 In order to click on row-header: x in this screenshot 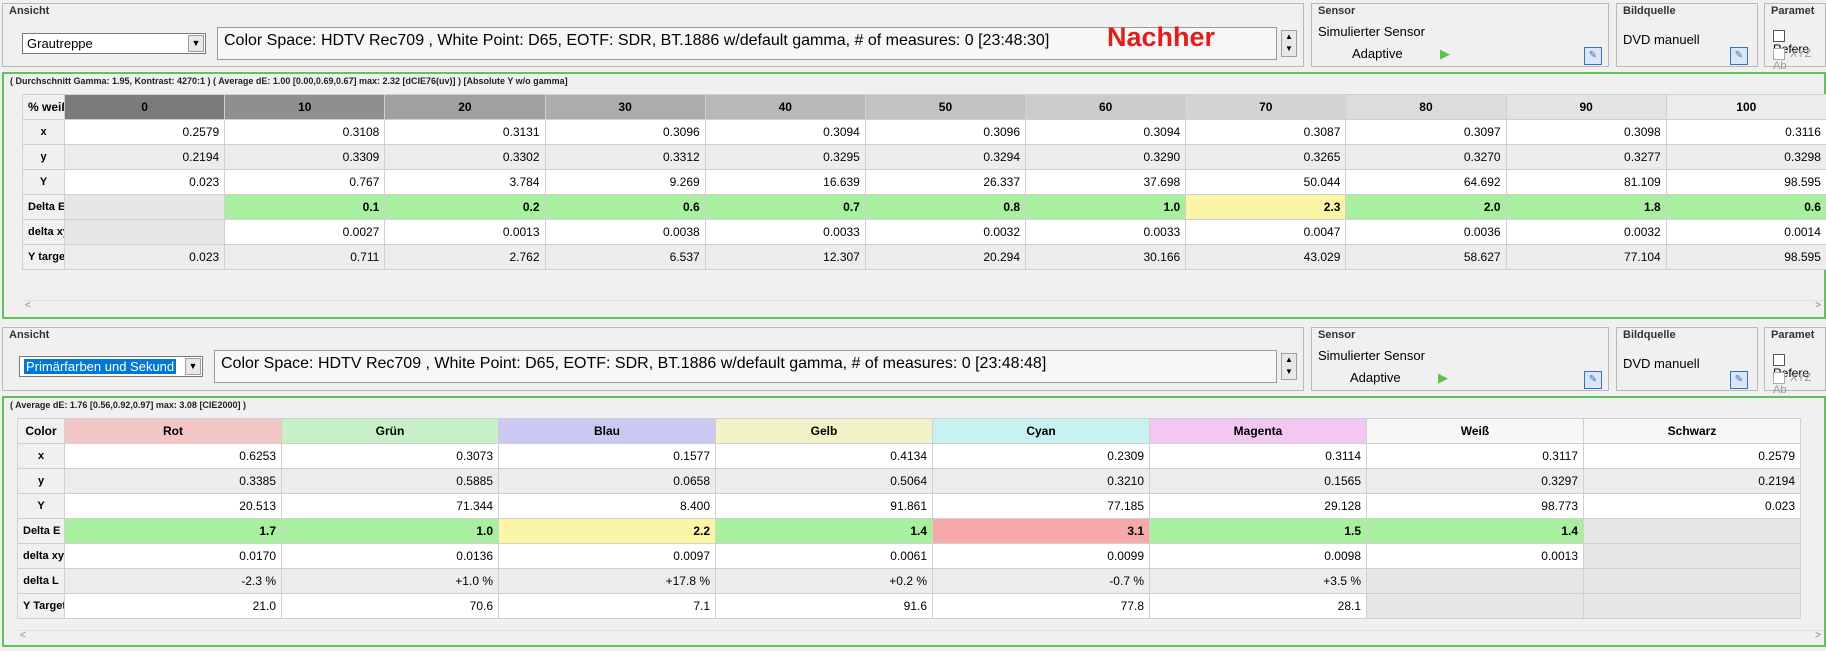, I will do `click(43, 132)`.